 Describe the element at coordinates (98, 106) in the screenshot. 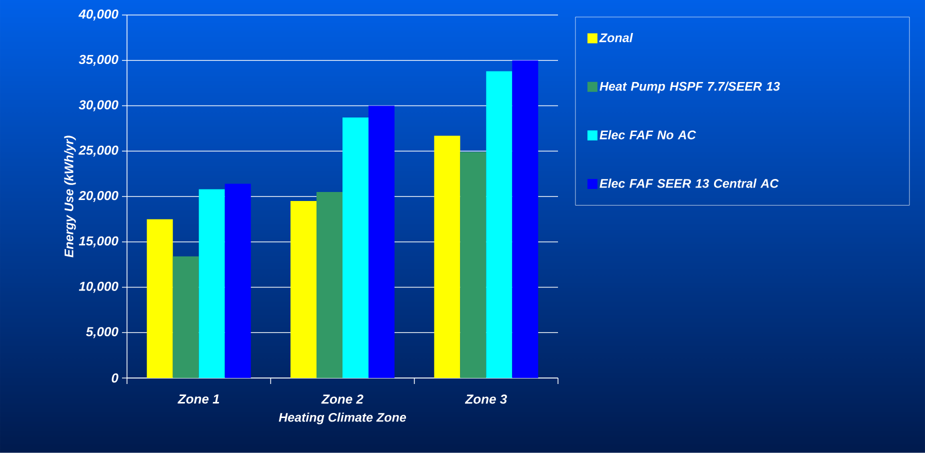

I see `y-tick-label: 30,000` at that location.